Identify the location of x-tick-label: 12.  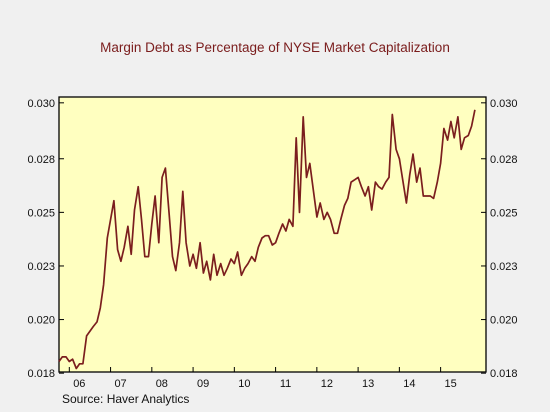
(327, 384).